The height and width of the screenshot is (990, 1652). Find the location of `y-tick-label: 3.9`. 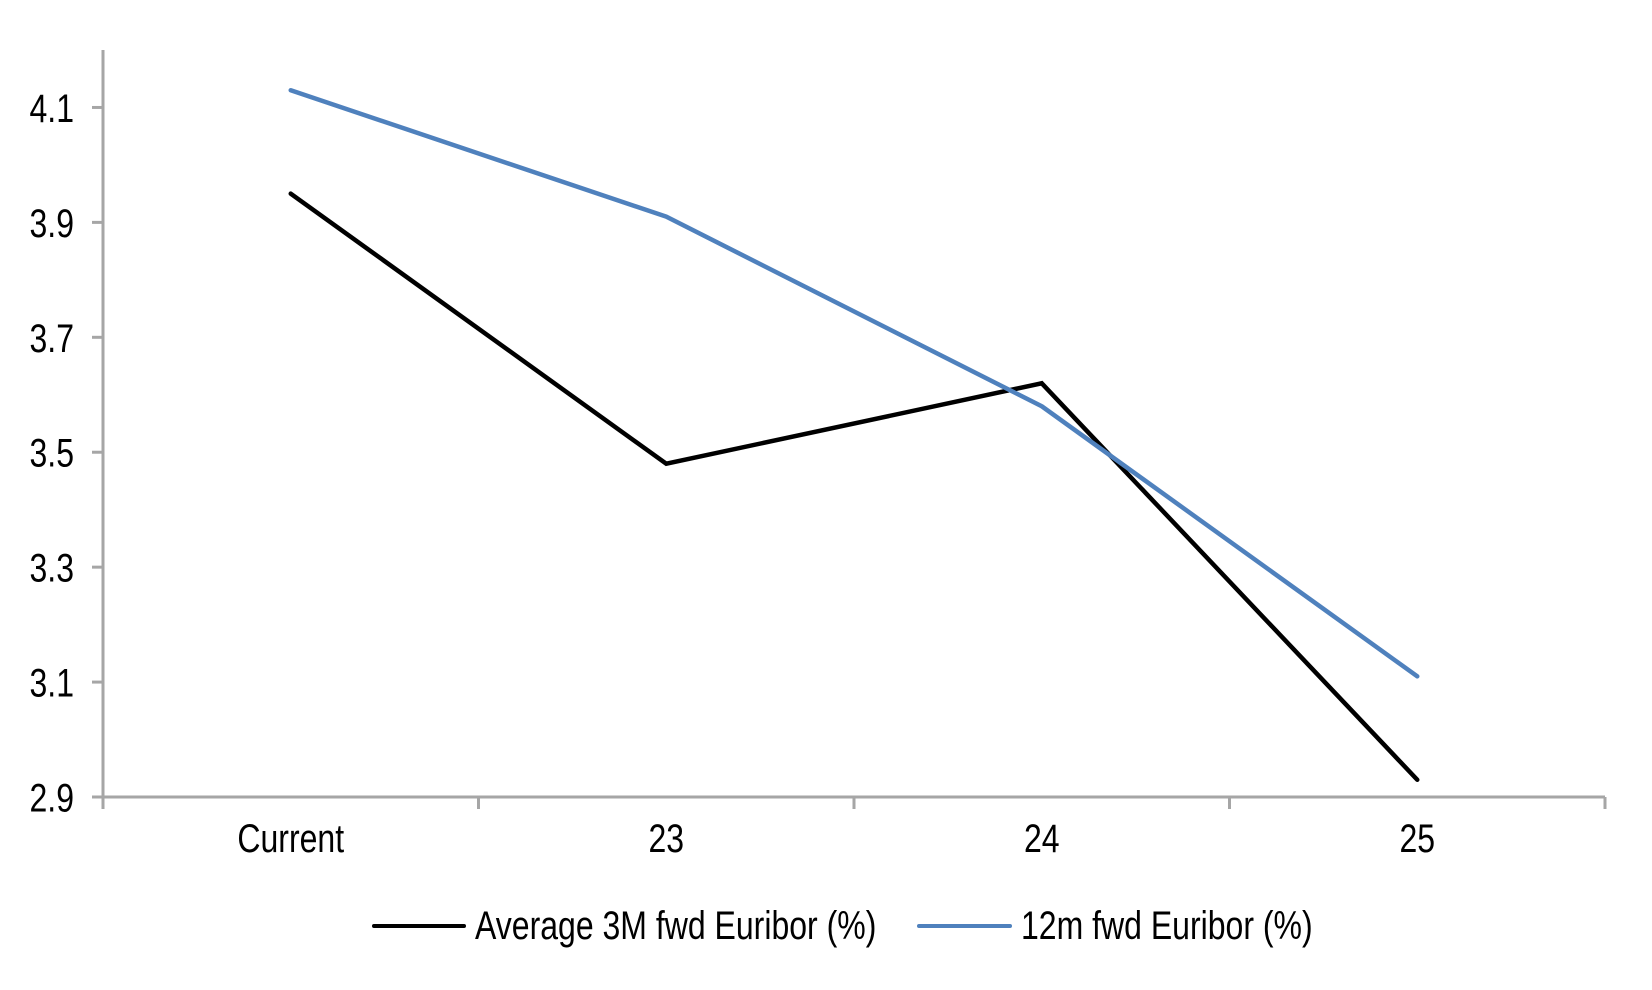

y-tick-label: 3.9 is located at coordinates (52, 222).